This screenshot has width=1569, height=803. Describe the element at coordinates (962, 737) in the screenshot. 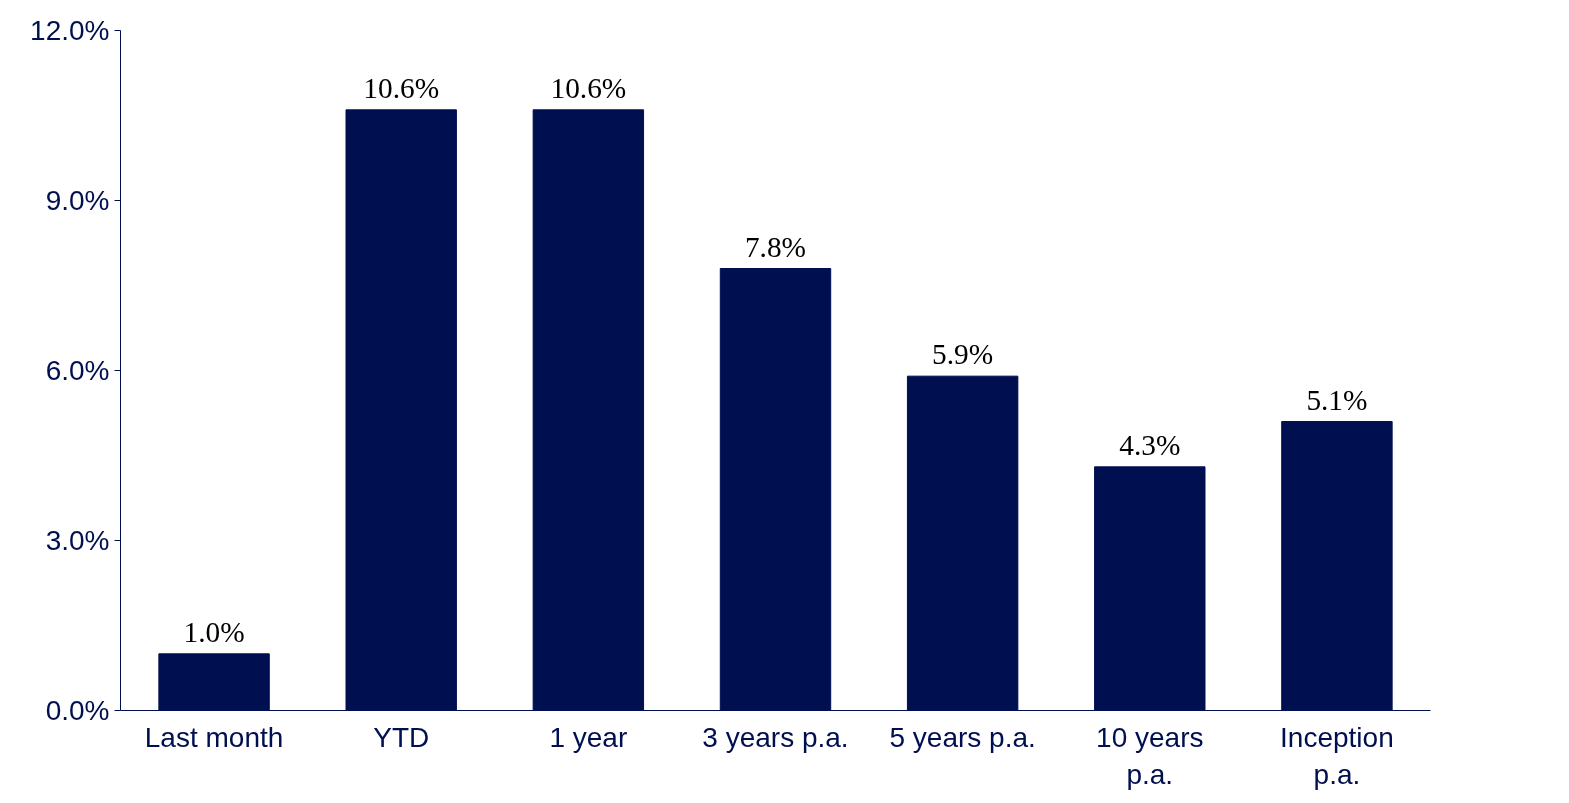

I see `x-tick-label: 5 years p.a.` at that location.